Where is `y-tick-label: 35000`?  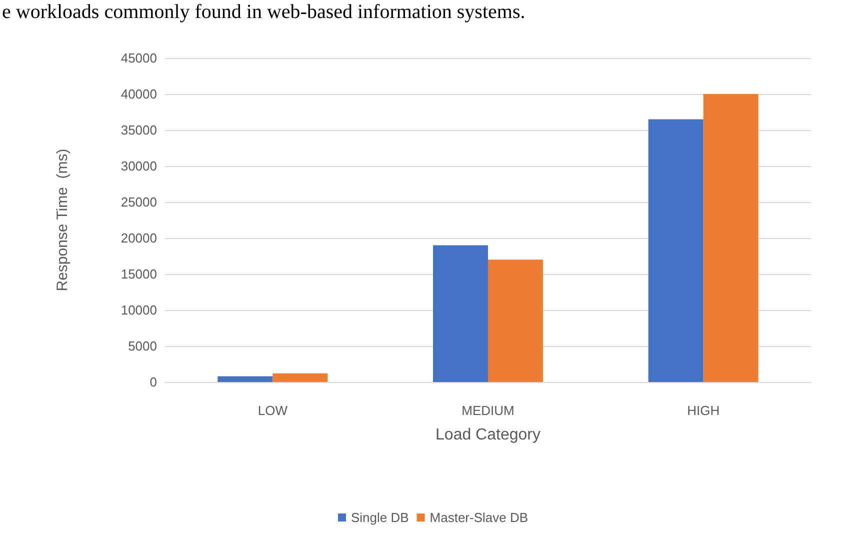
y-tick-label: 35000 is located at coordinates (138, 130).